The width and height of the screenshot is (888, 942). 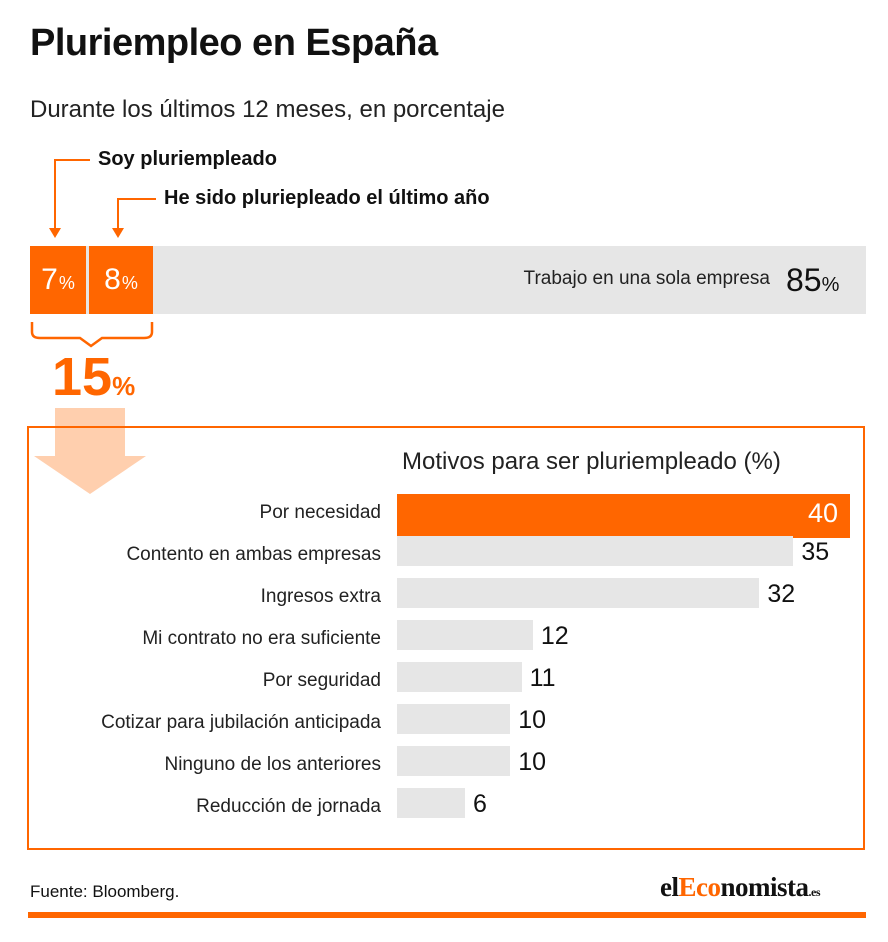 I want to click on category-label: Reducción de jornada, so click(x=288, y=806).